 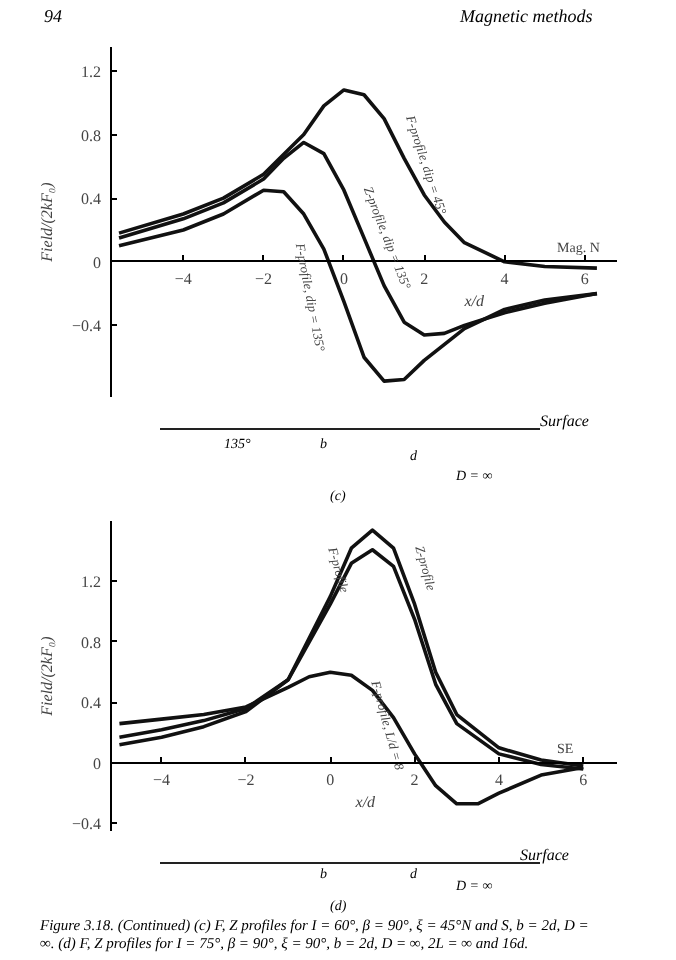 What do you see at coordinates (54, 17) in the screenshot?
I see `text: 94` at bounding box center [54, 17].